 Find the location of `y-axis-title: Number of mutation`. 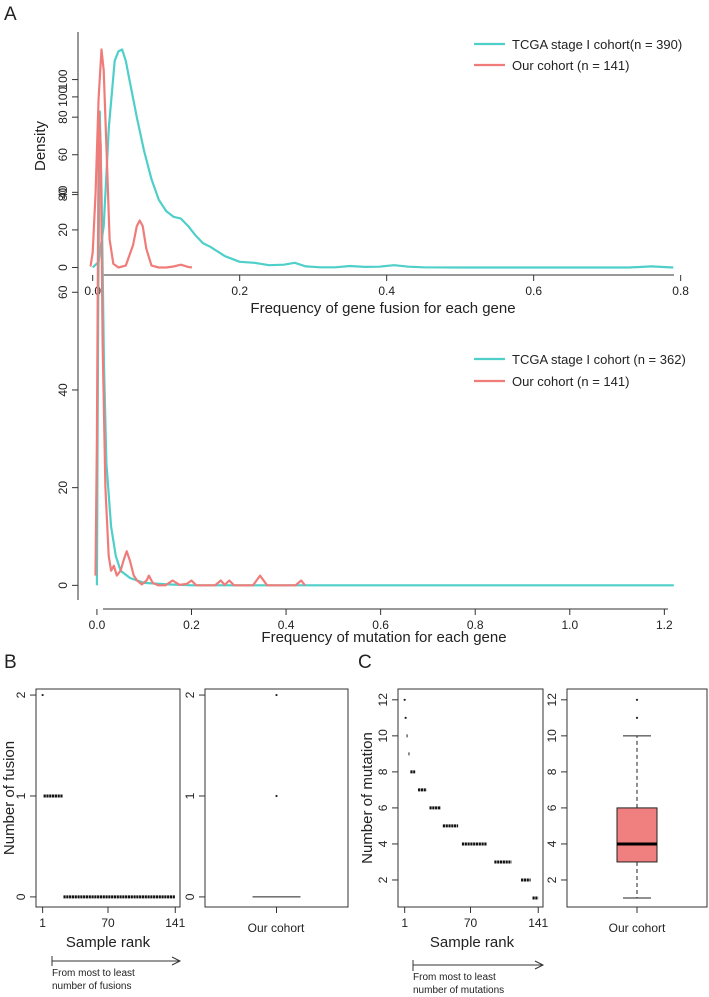

y-axis-title: Number of mutation is located at coordinates (367, 798).